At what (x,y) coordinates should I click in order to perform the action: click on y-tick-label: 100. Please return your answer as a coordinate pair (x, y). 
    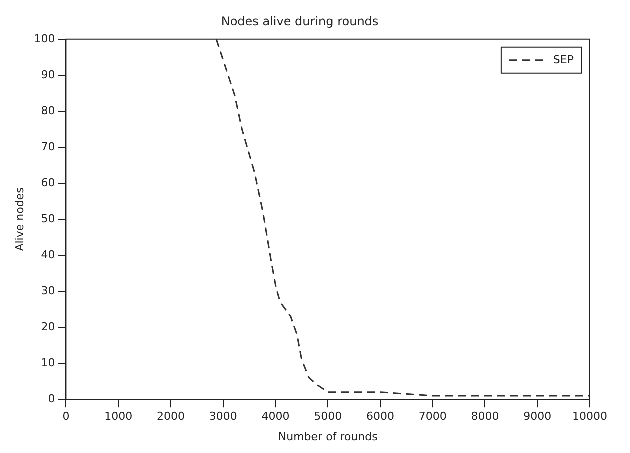
    Looking at the image, I should click on (45, 39).